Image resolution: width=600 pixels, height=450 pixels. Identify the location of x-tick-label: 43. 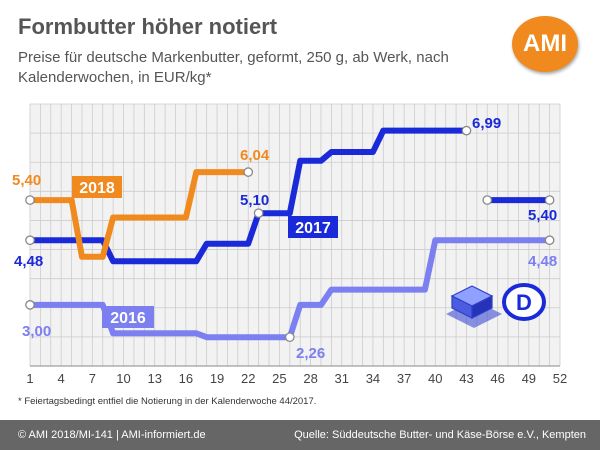
(466, 378).